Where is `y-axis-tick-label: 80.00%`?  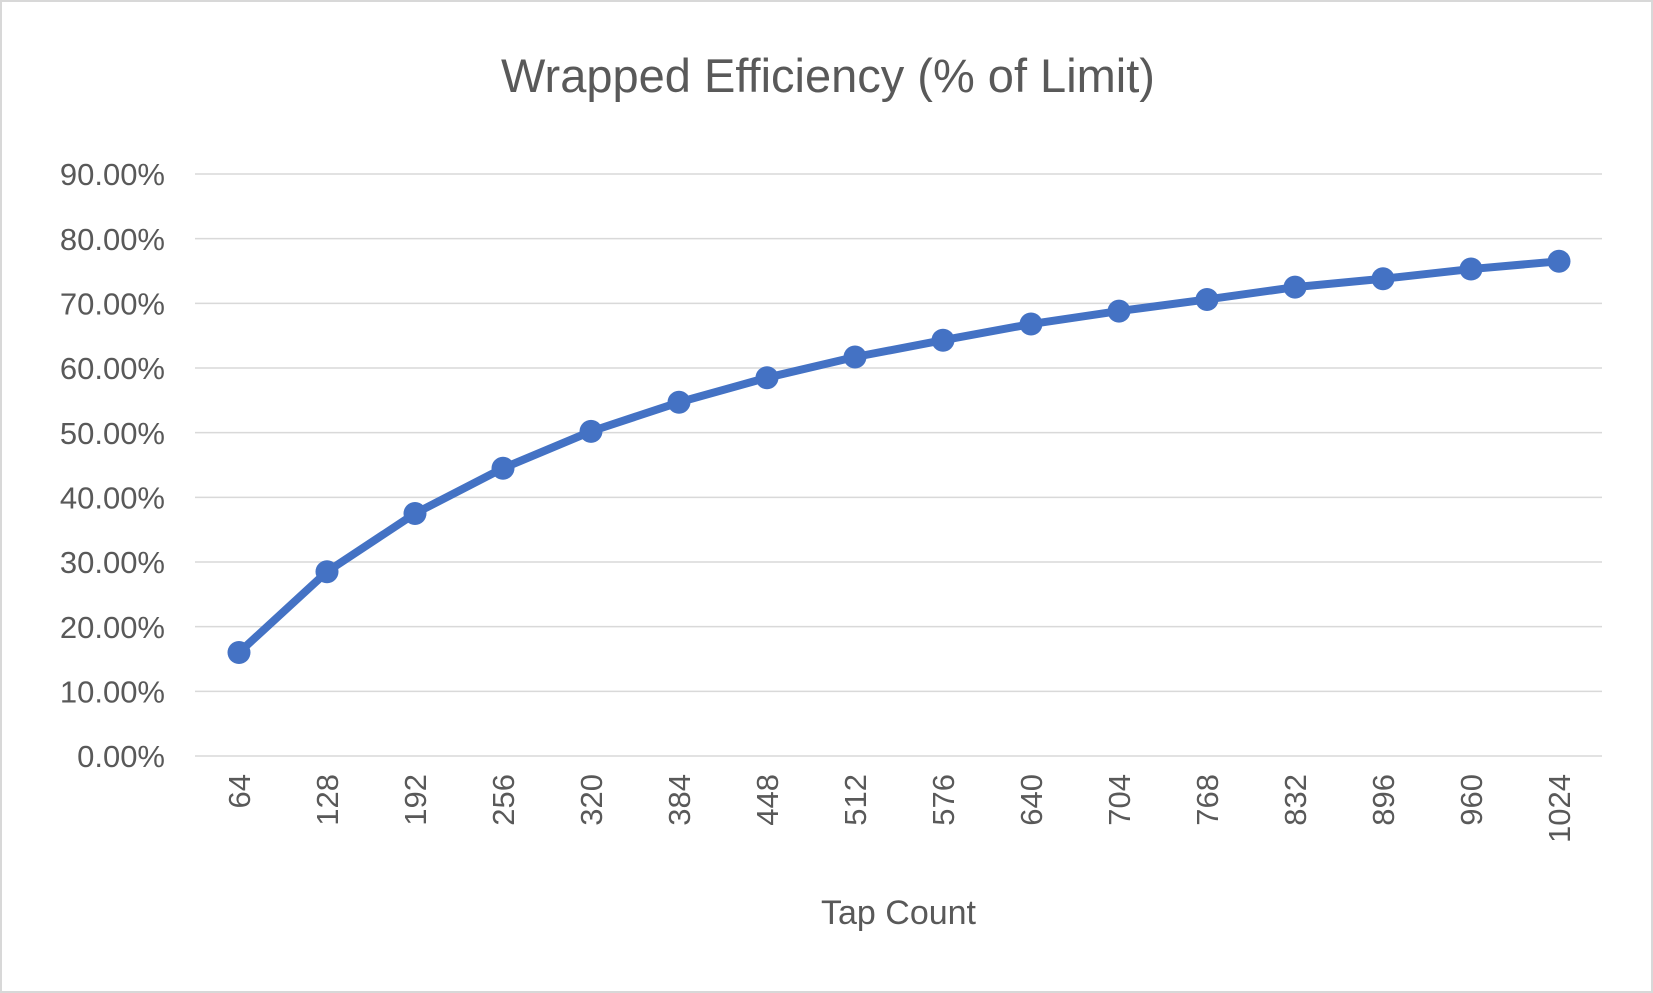 y-axis-tick-label: 80.00% is located at coordinates (112, 239).